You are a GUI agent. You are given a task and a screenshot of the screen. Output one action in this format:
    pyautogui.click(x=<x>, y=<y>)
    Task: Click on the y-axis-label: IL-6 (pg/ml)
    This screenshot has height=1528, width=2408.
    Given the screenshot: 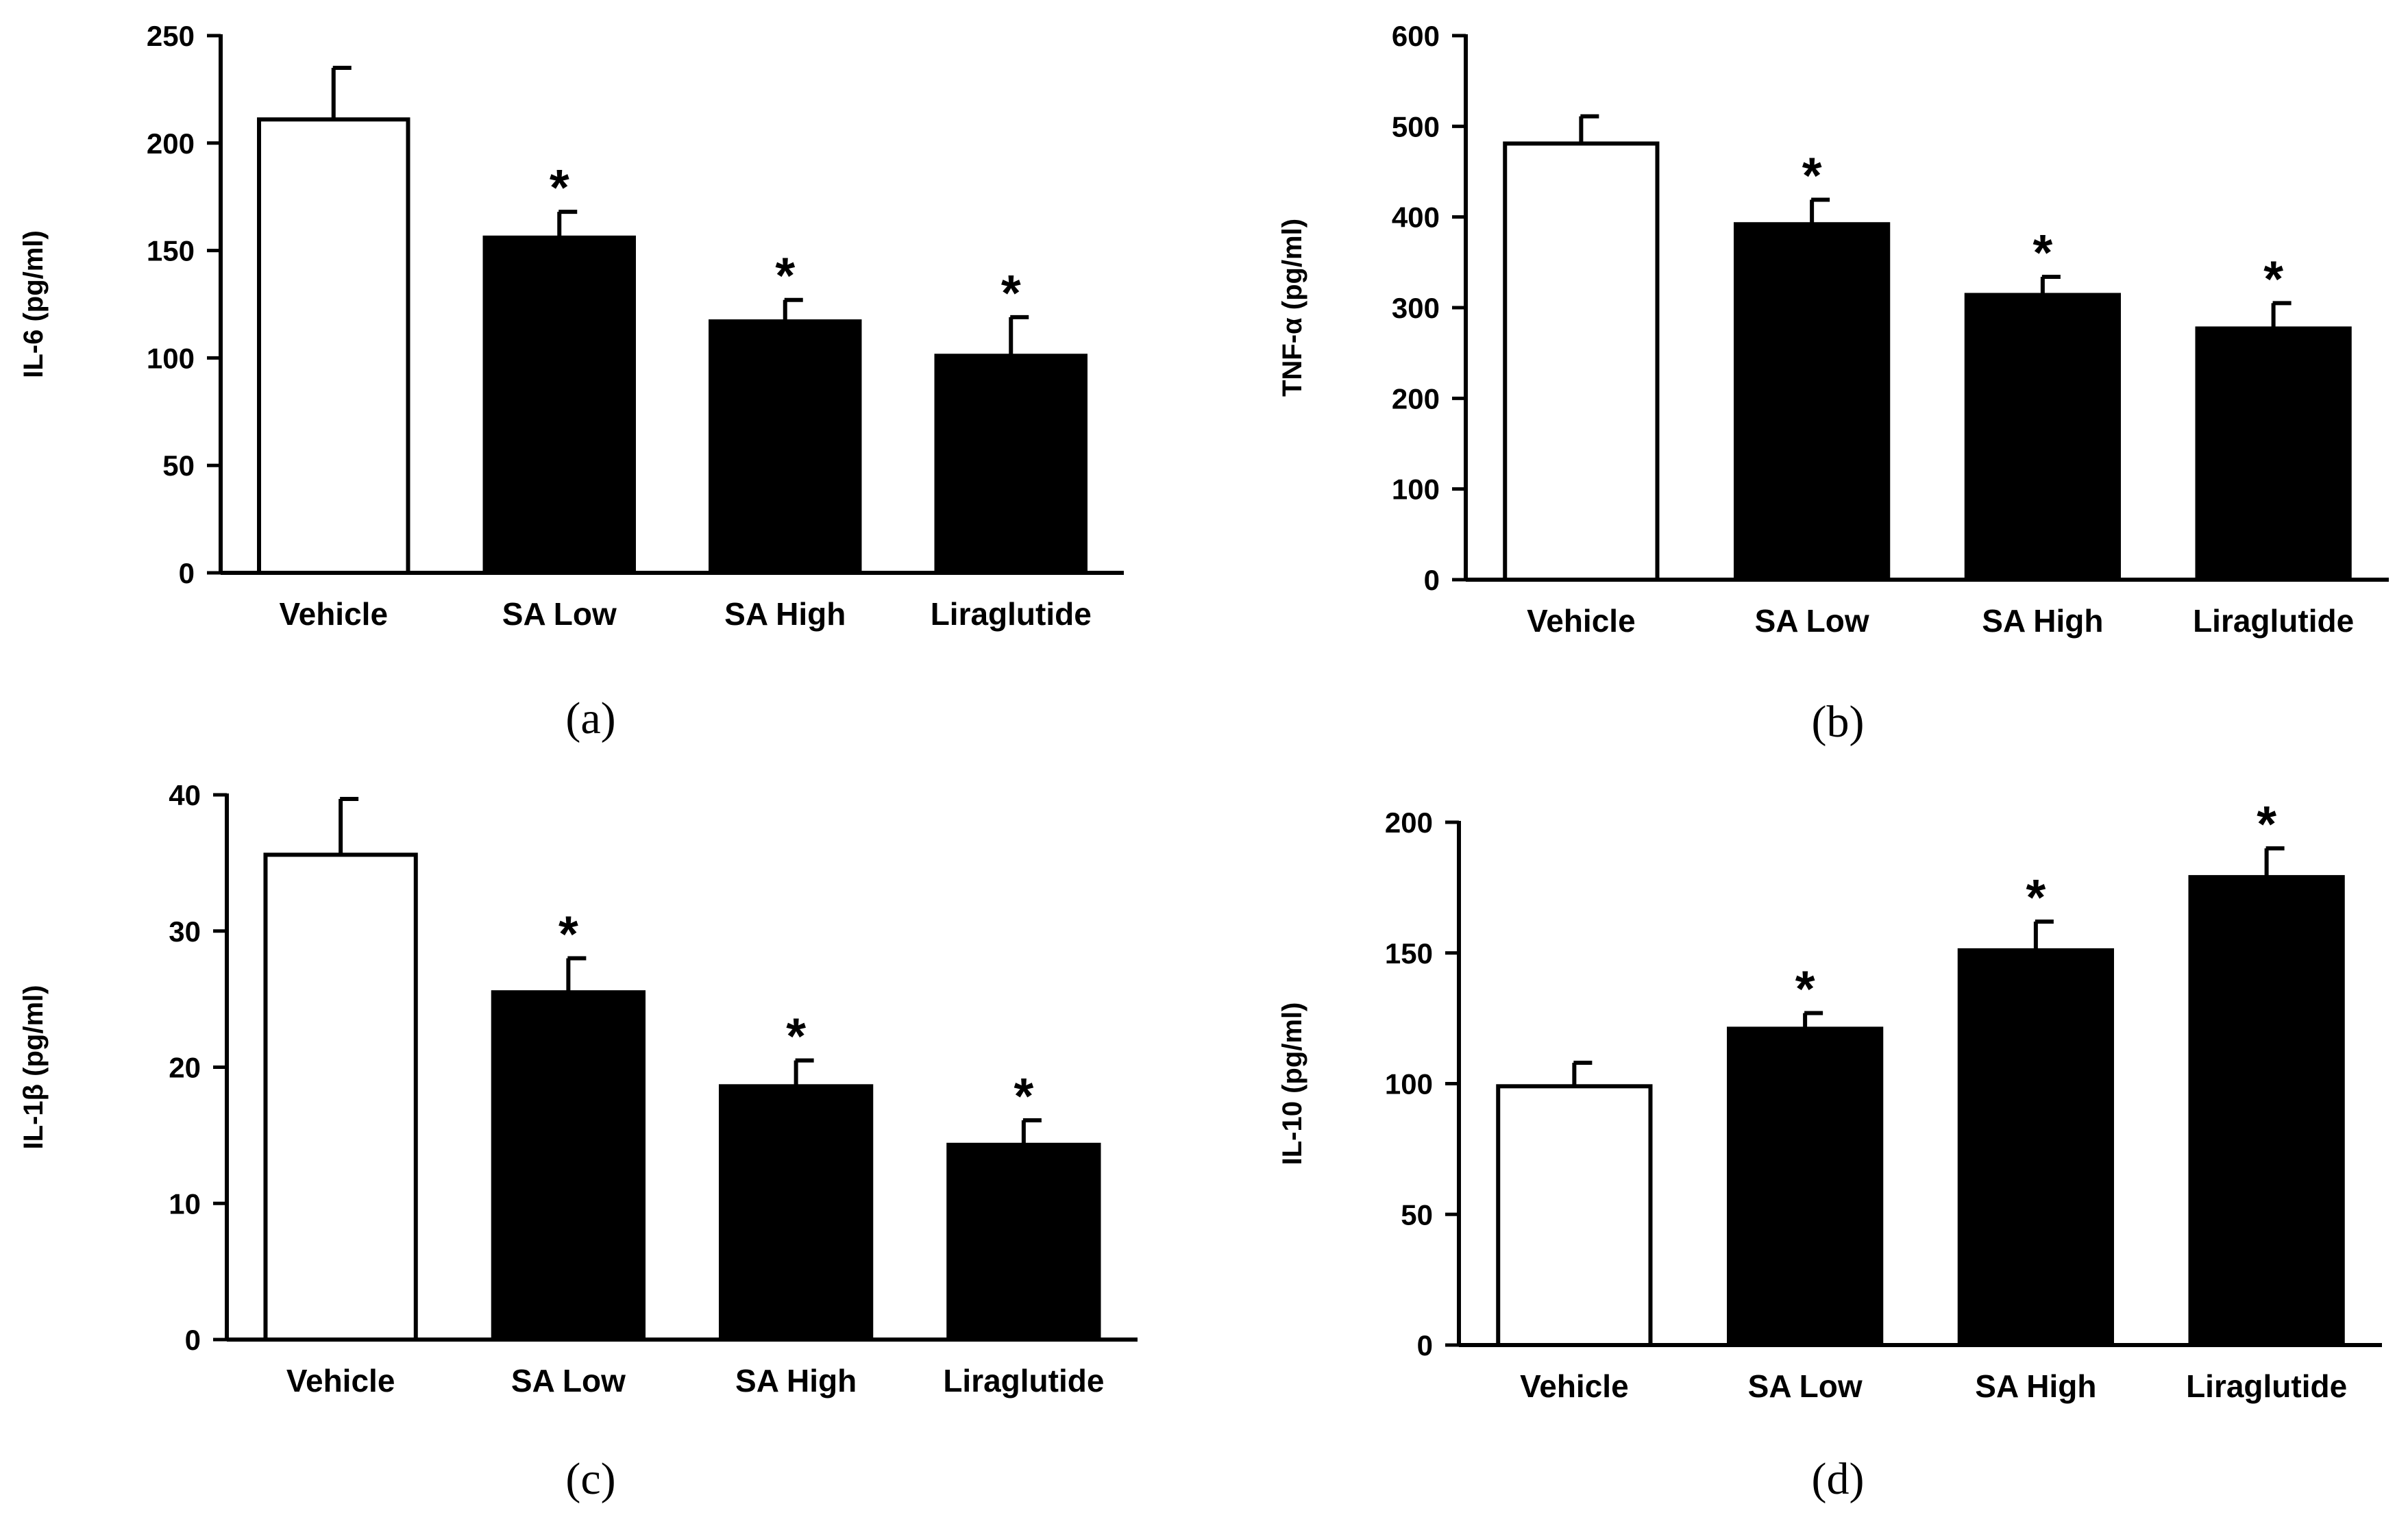 What is the action you would take?
    pyautogui.click(x=34, y=304)
    